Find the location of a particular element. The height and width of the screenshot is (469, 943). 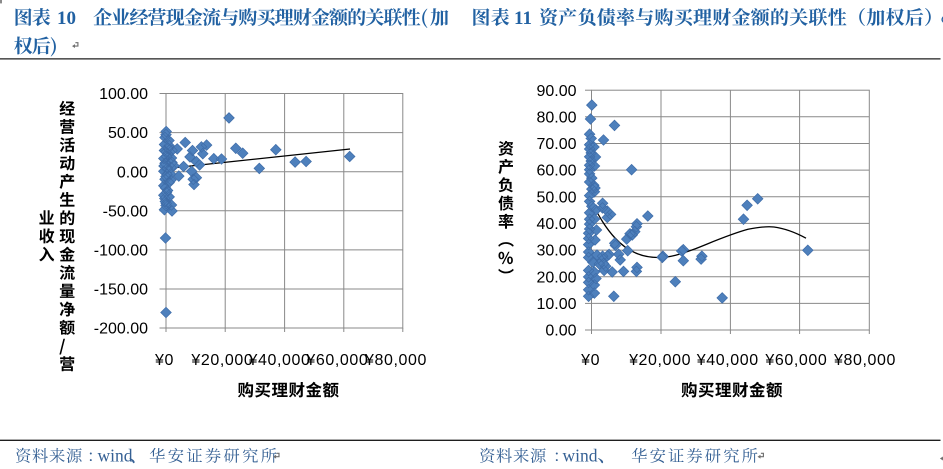

svg-text: 40.00 is located at coordinates (556, 224).